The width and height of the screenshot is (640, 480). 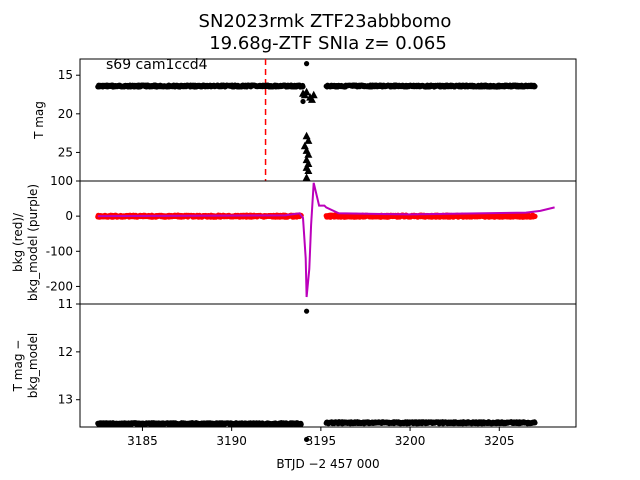 What do you see at coordinates (65, 400) in the screenshot?
I see `y-tick-label: 13` at bounding box center [65, 400].